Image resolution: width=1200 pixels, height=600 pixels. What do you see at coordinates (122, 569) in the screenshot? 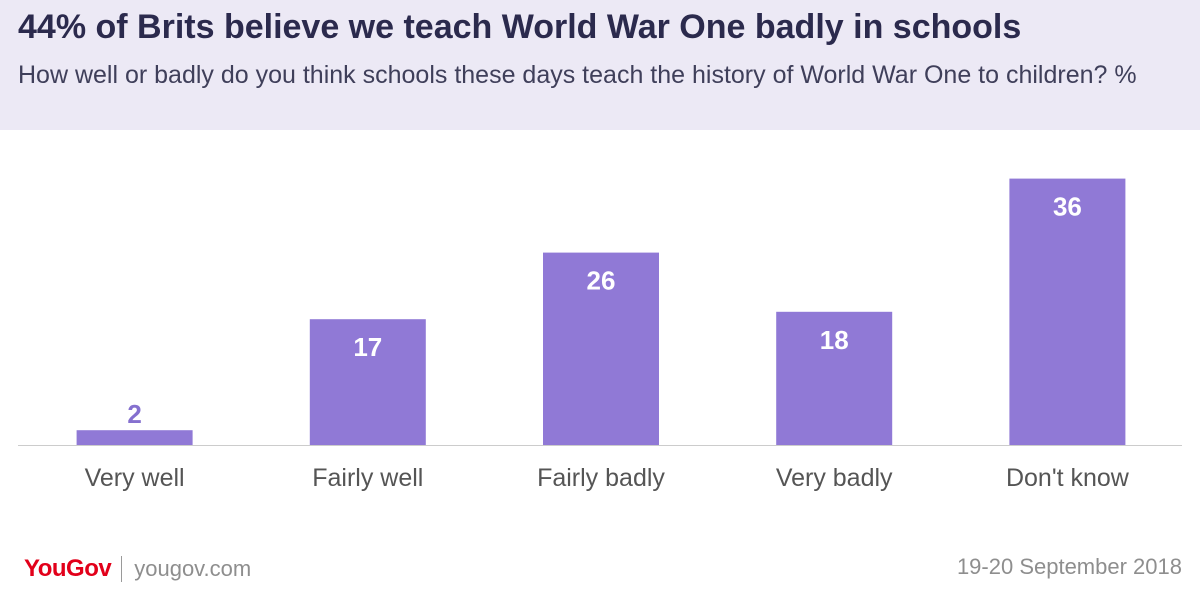
I see `footer-divider` at bounding box center [122, 569].